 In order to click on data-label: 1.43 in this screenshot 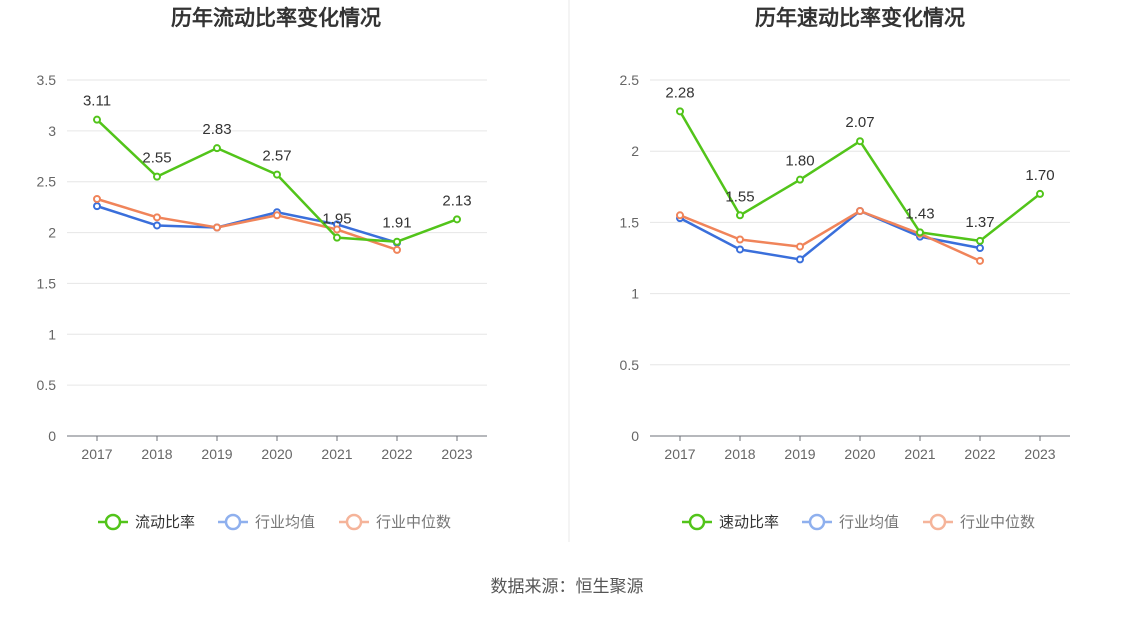, I will do `click(919, 213)`.